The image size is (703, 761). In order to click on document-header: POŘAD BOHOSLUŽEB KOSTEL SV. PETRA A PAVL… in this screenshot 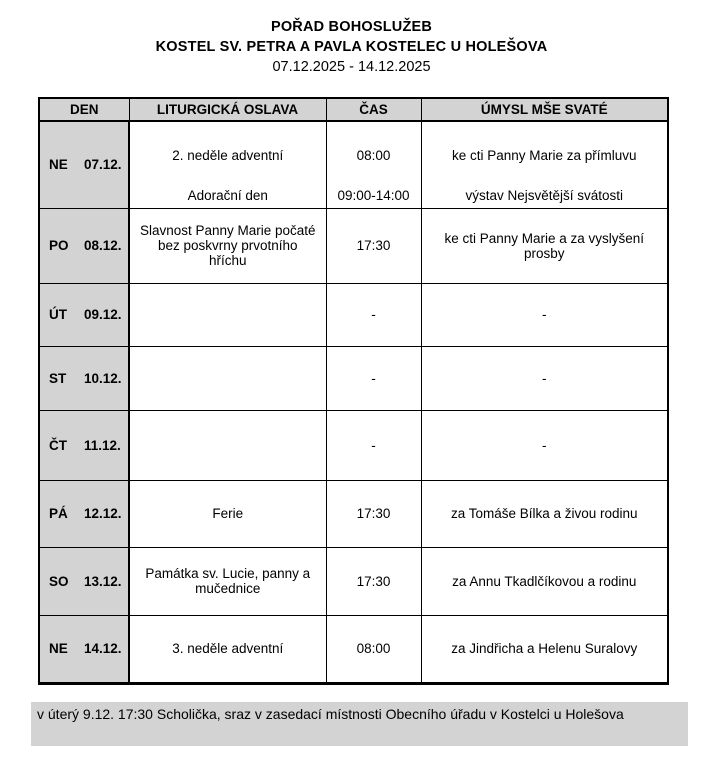, I will do `click(351, 38)`.